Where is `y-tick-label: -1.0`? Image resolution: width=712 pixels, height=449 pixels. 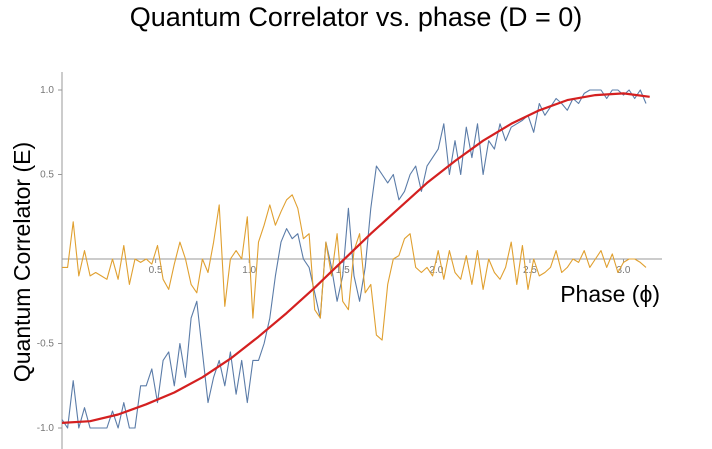
y-tick-label: -1.0 is located at coordinates (46, 428).